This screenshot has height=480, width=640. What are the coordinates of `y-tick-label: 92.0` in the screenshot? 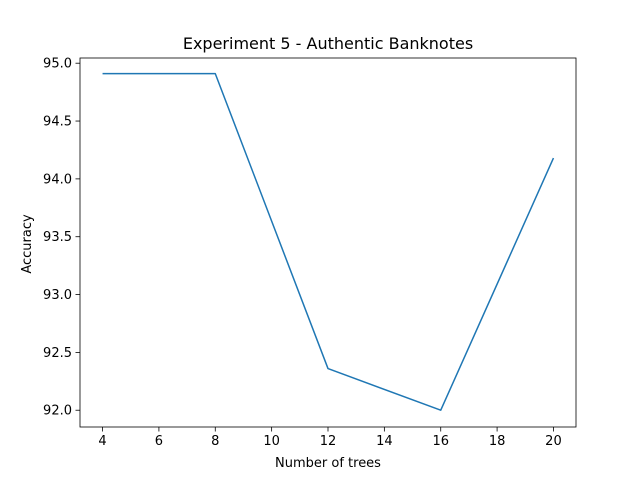 It's located at (57, 411).